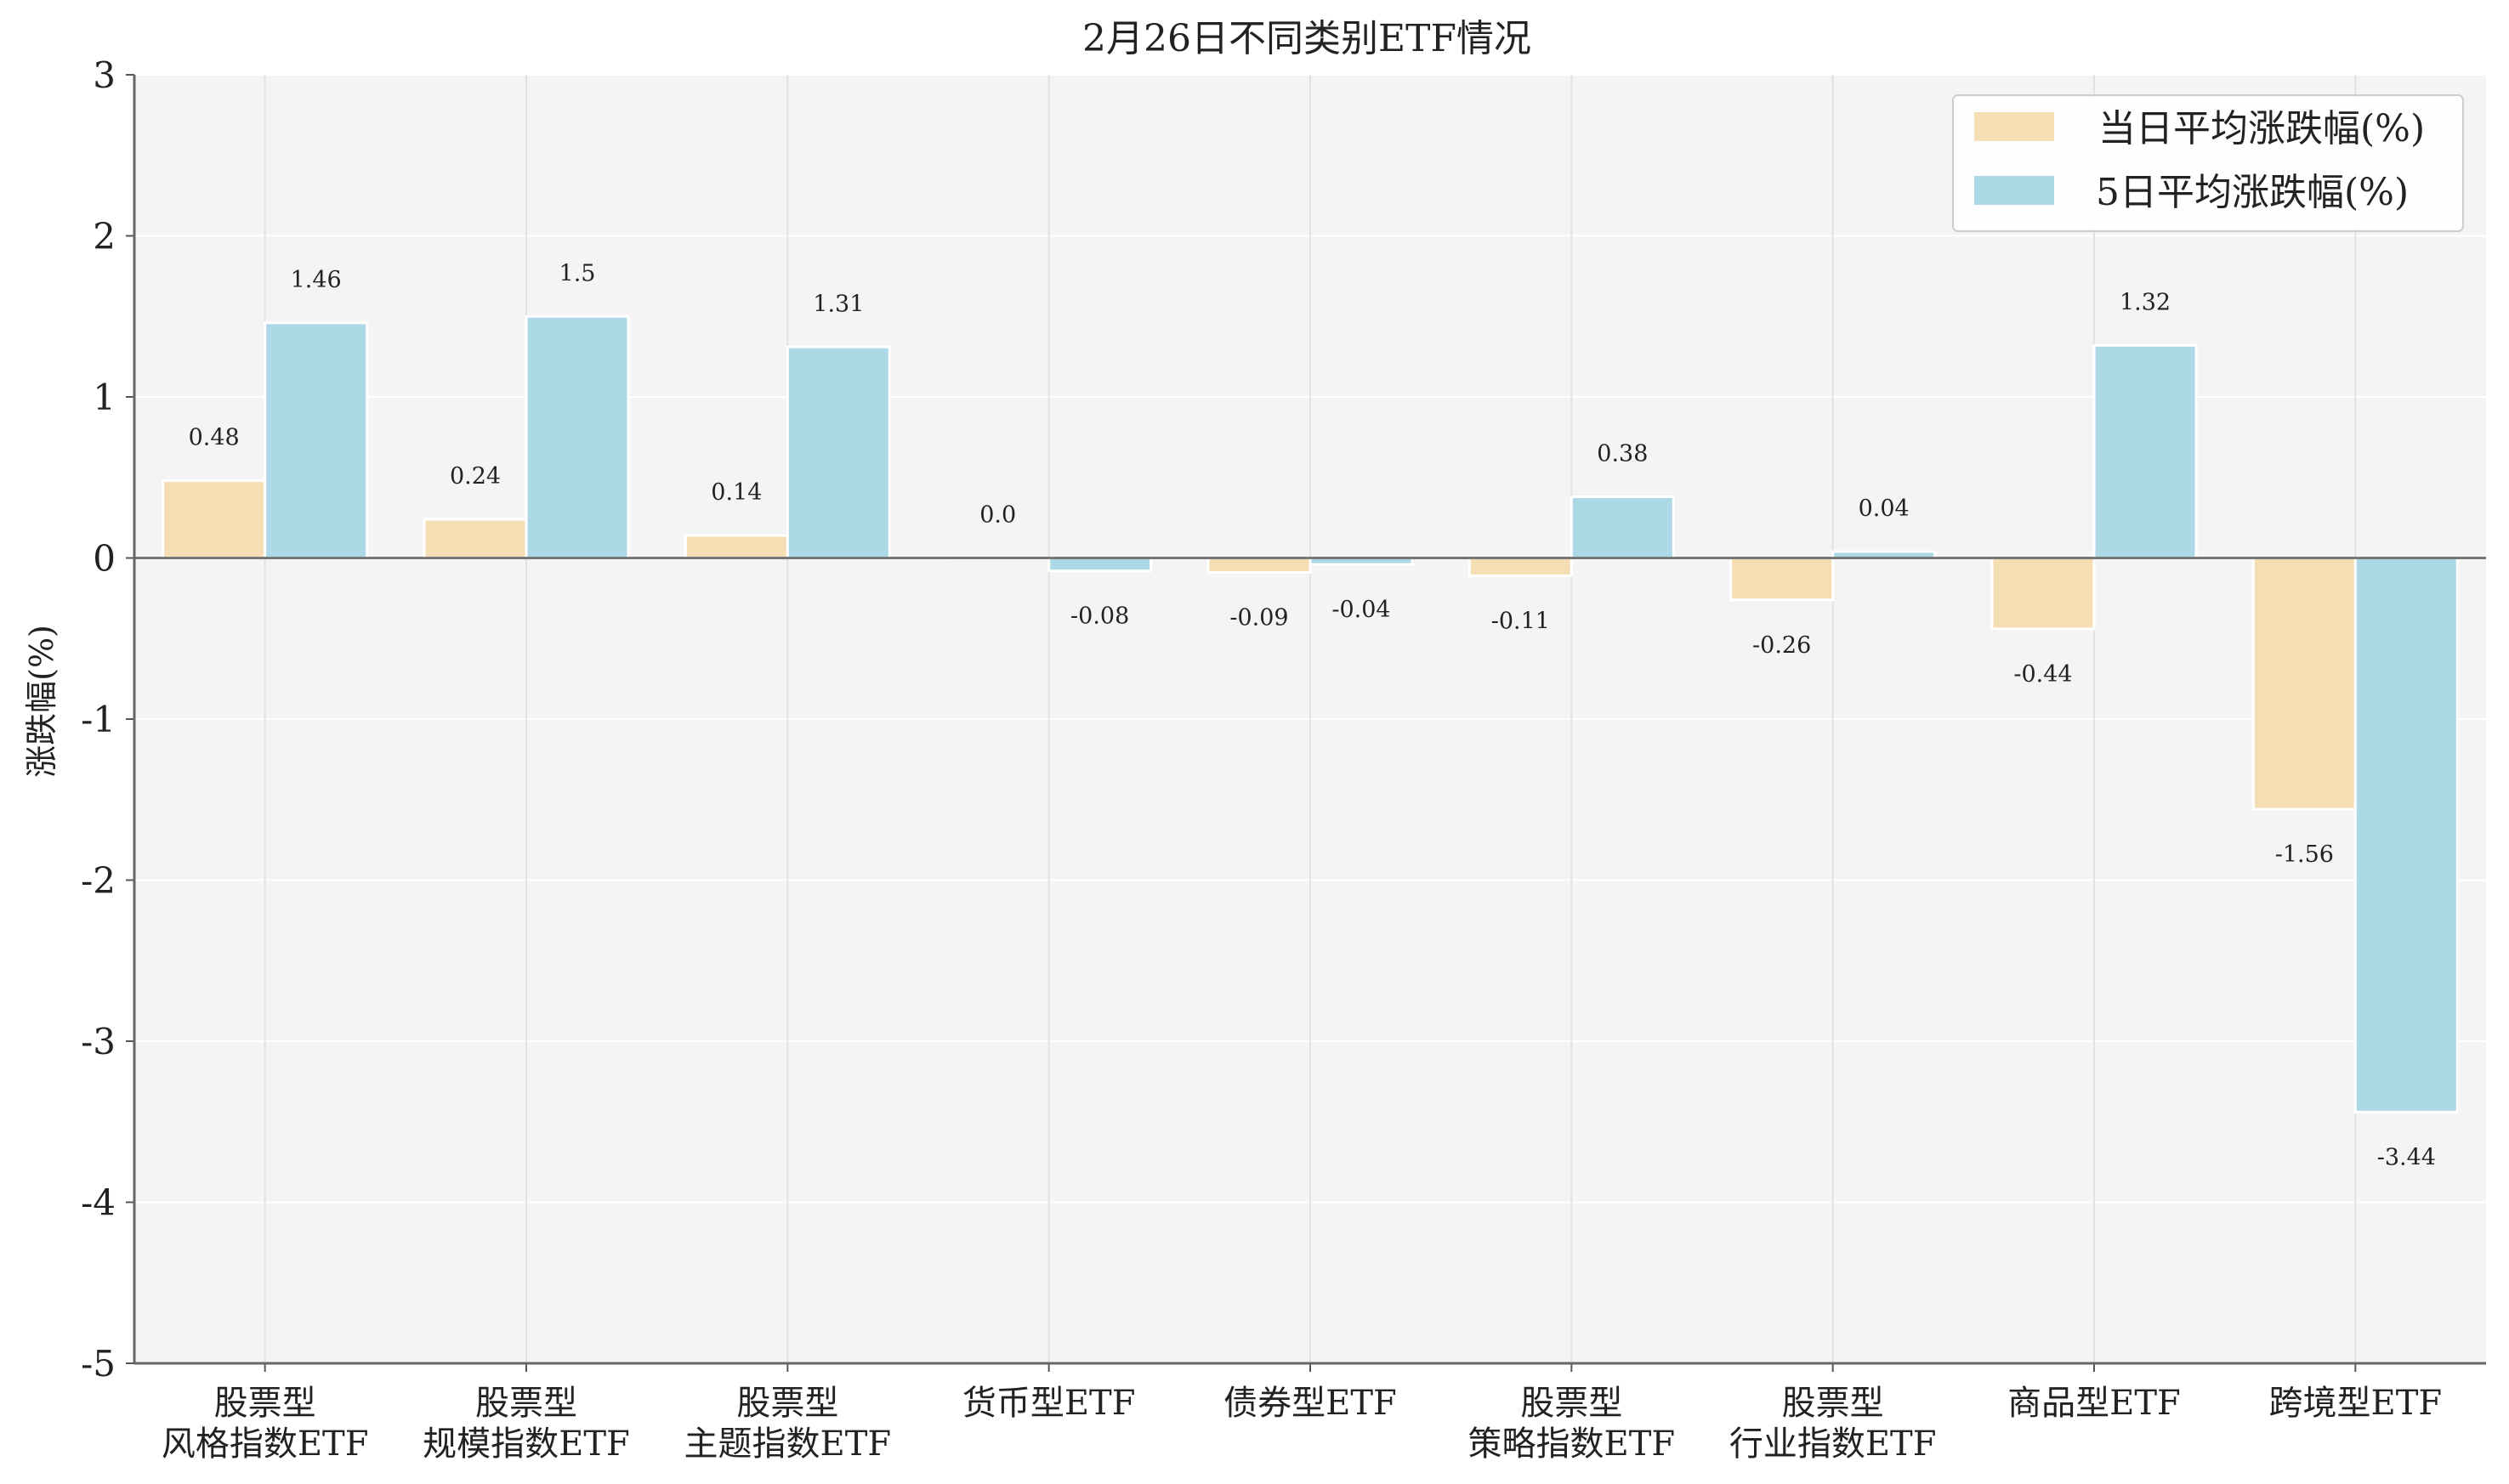 Image resolution: width=2509 pixels, height=1484 pixels. What do you see at coordinates (2014, 126) in the screenshot?
I see `legend-swatch-daily` at bounding box center [2014, 126].